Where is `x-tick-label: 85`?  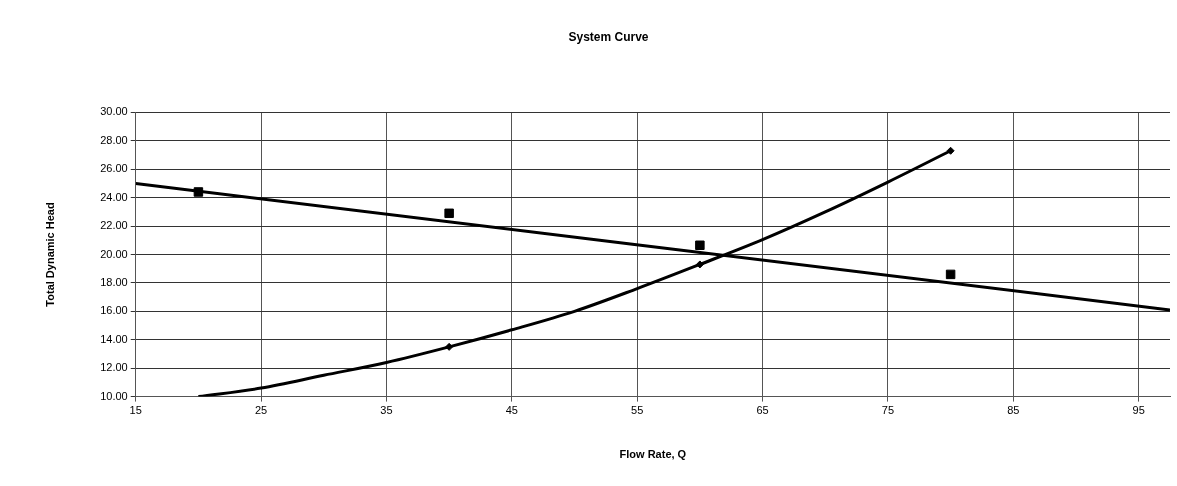
x-tick-label: 85 is located at coordinates (1013, 410).